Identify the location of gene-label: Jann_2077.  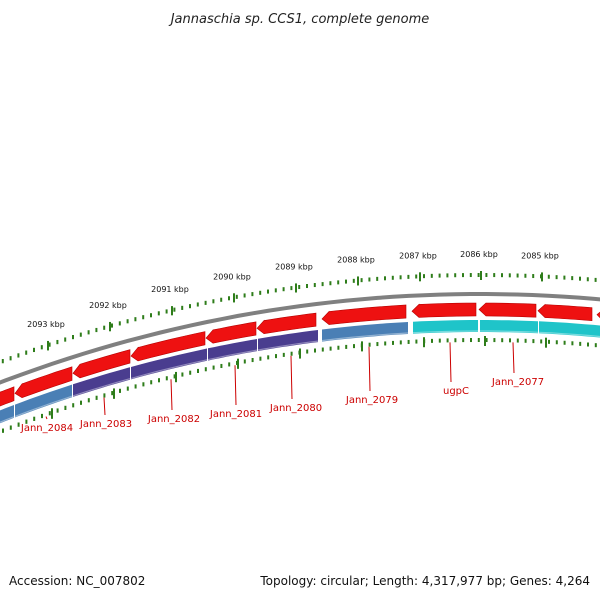
(517, 382).